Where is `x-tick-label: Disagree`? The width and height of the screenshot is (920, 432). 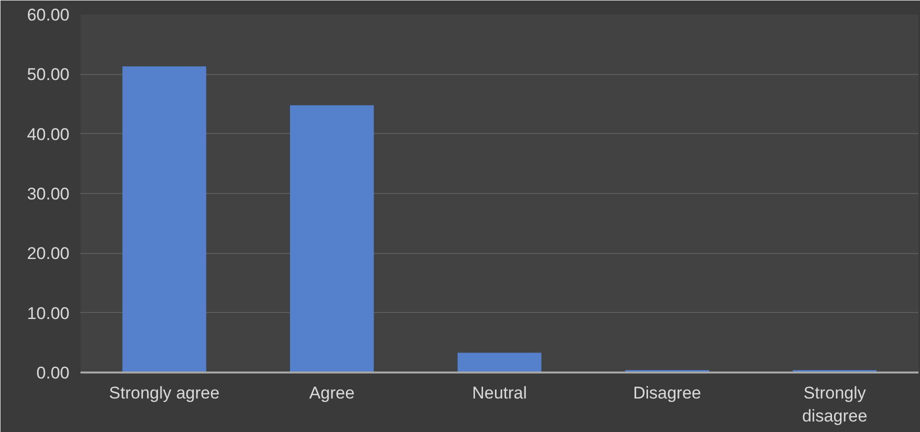
x-tick-label: Disagree is located at coordinates (667, 393).